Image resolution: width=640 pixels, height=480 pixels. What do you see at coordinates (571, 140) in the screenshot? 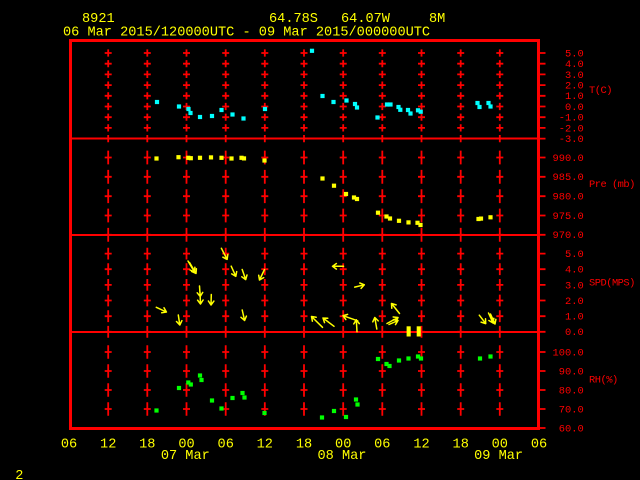
I see `svg-text: -3.0` at bounding box center [571, 140].